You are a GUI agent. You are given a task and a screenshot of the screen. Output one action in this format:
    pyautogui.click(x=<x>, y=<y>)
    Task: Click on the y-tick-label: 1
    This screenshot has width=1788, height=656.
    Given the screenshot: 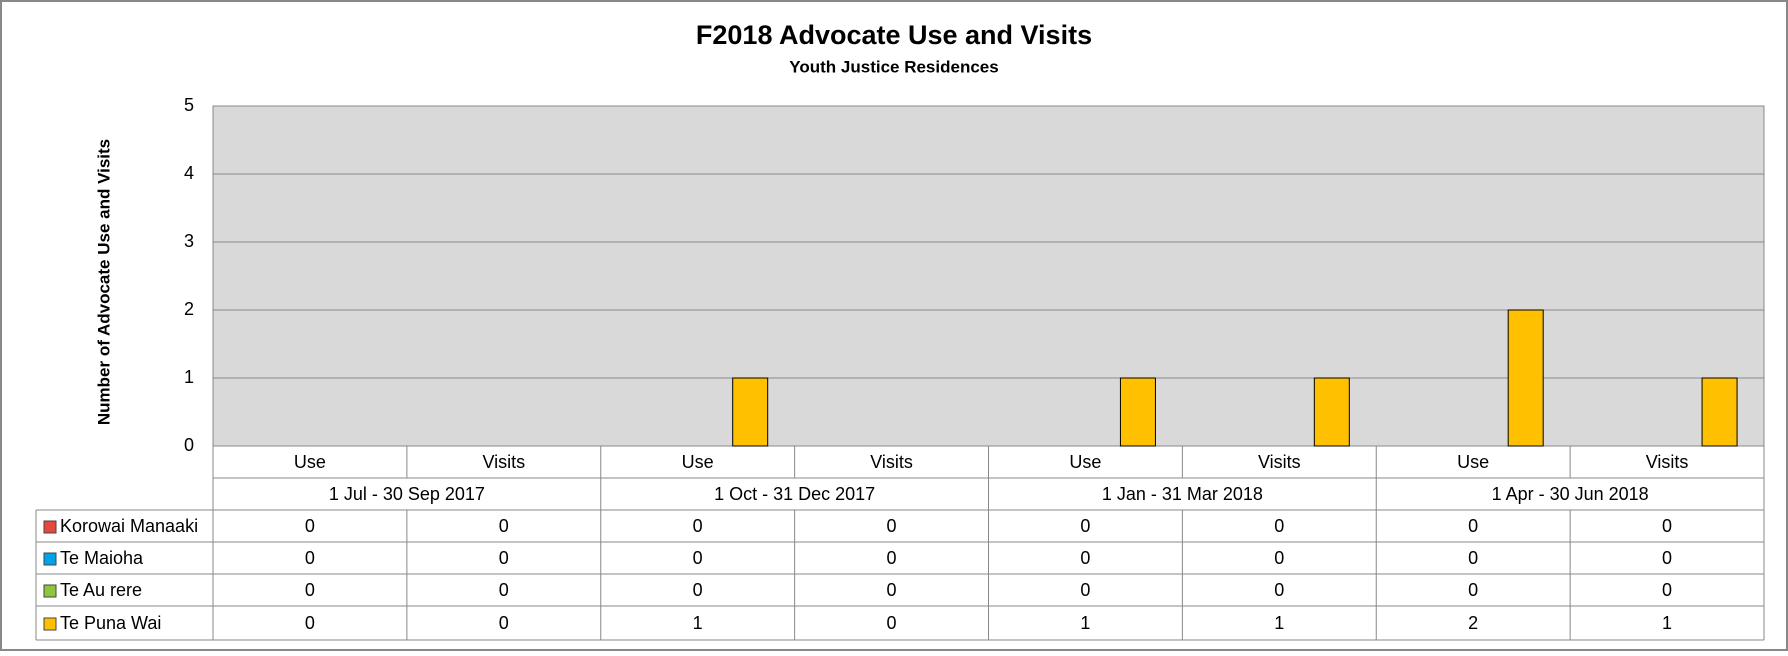 What is the action you would take?
    pyautogui.click(x=189, y=377)
    